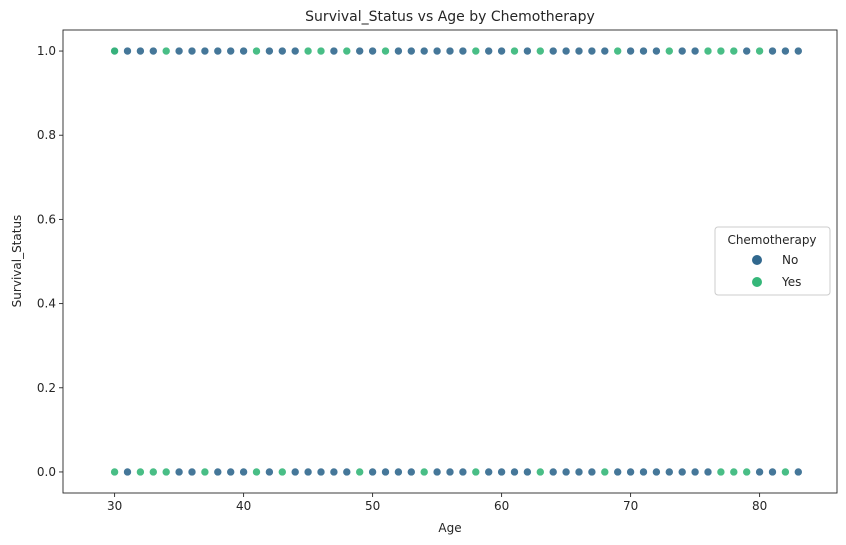  I want to click on legend-marker-yes, so click(757, 282).